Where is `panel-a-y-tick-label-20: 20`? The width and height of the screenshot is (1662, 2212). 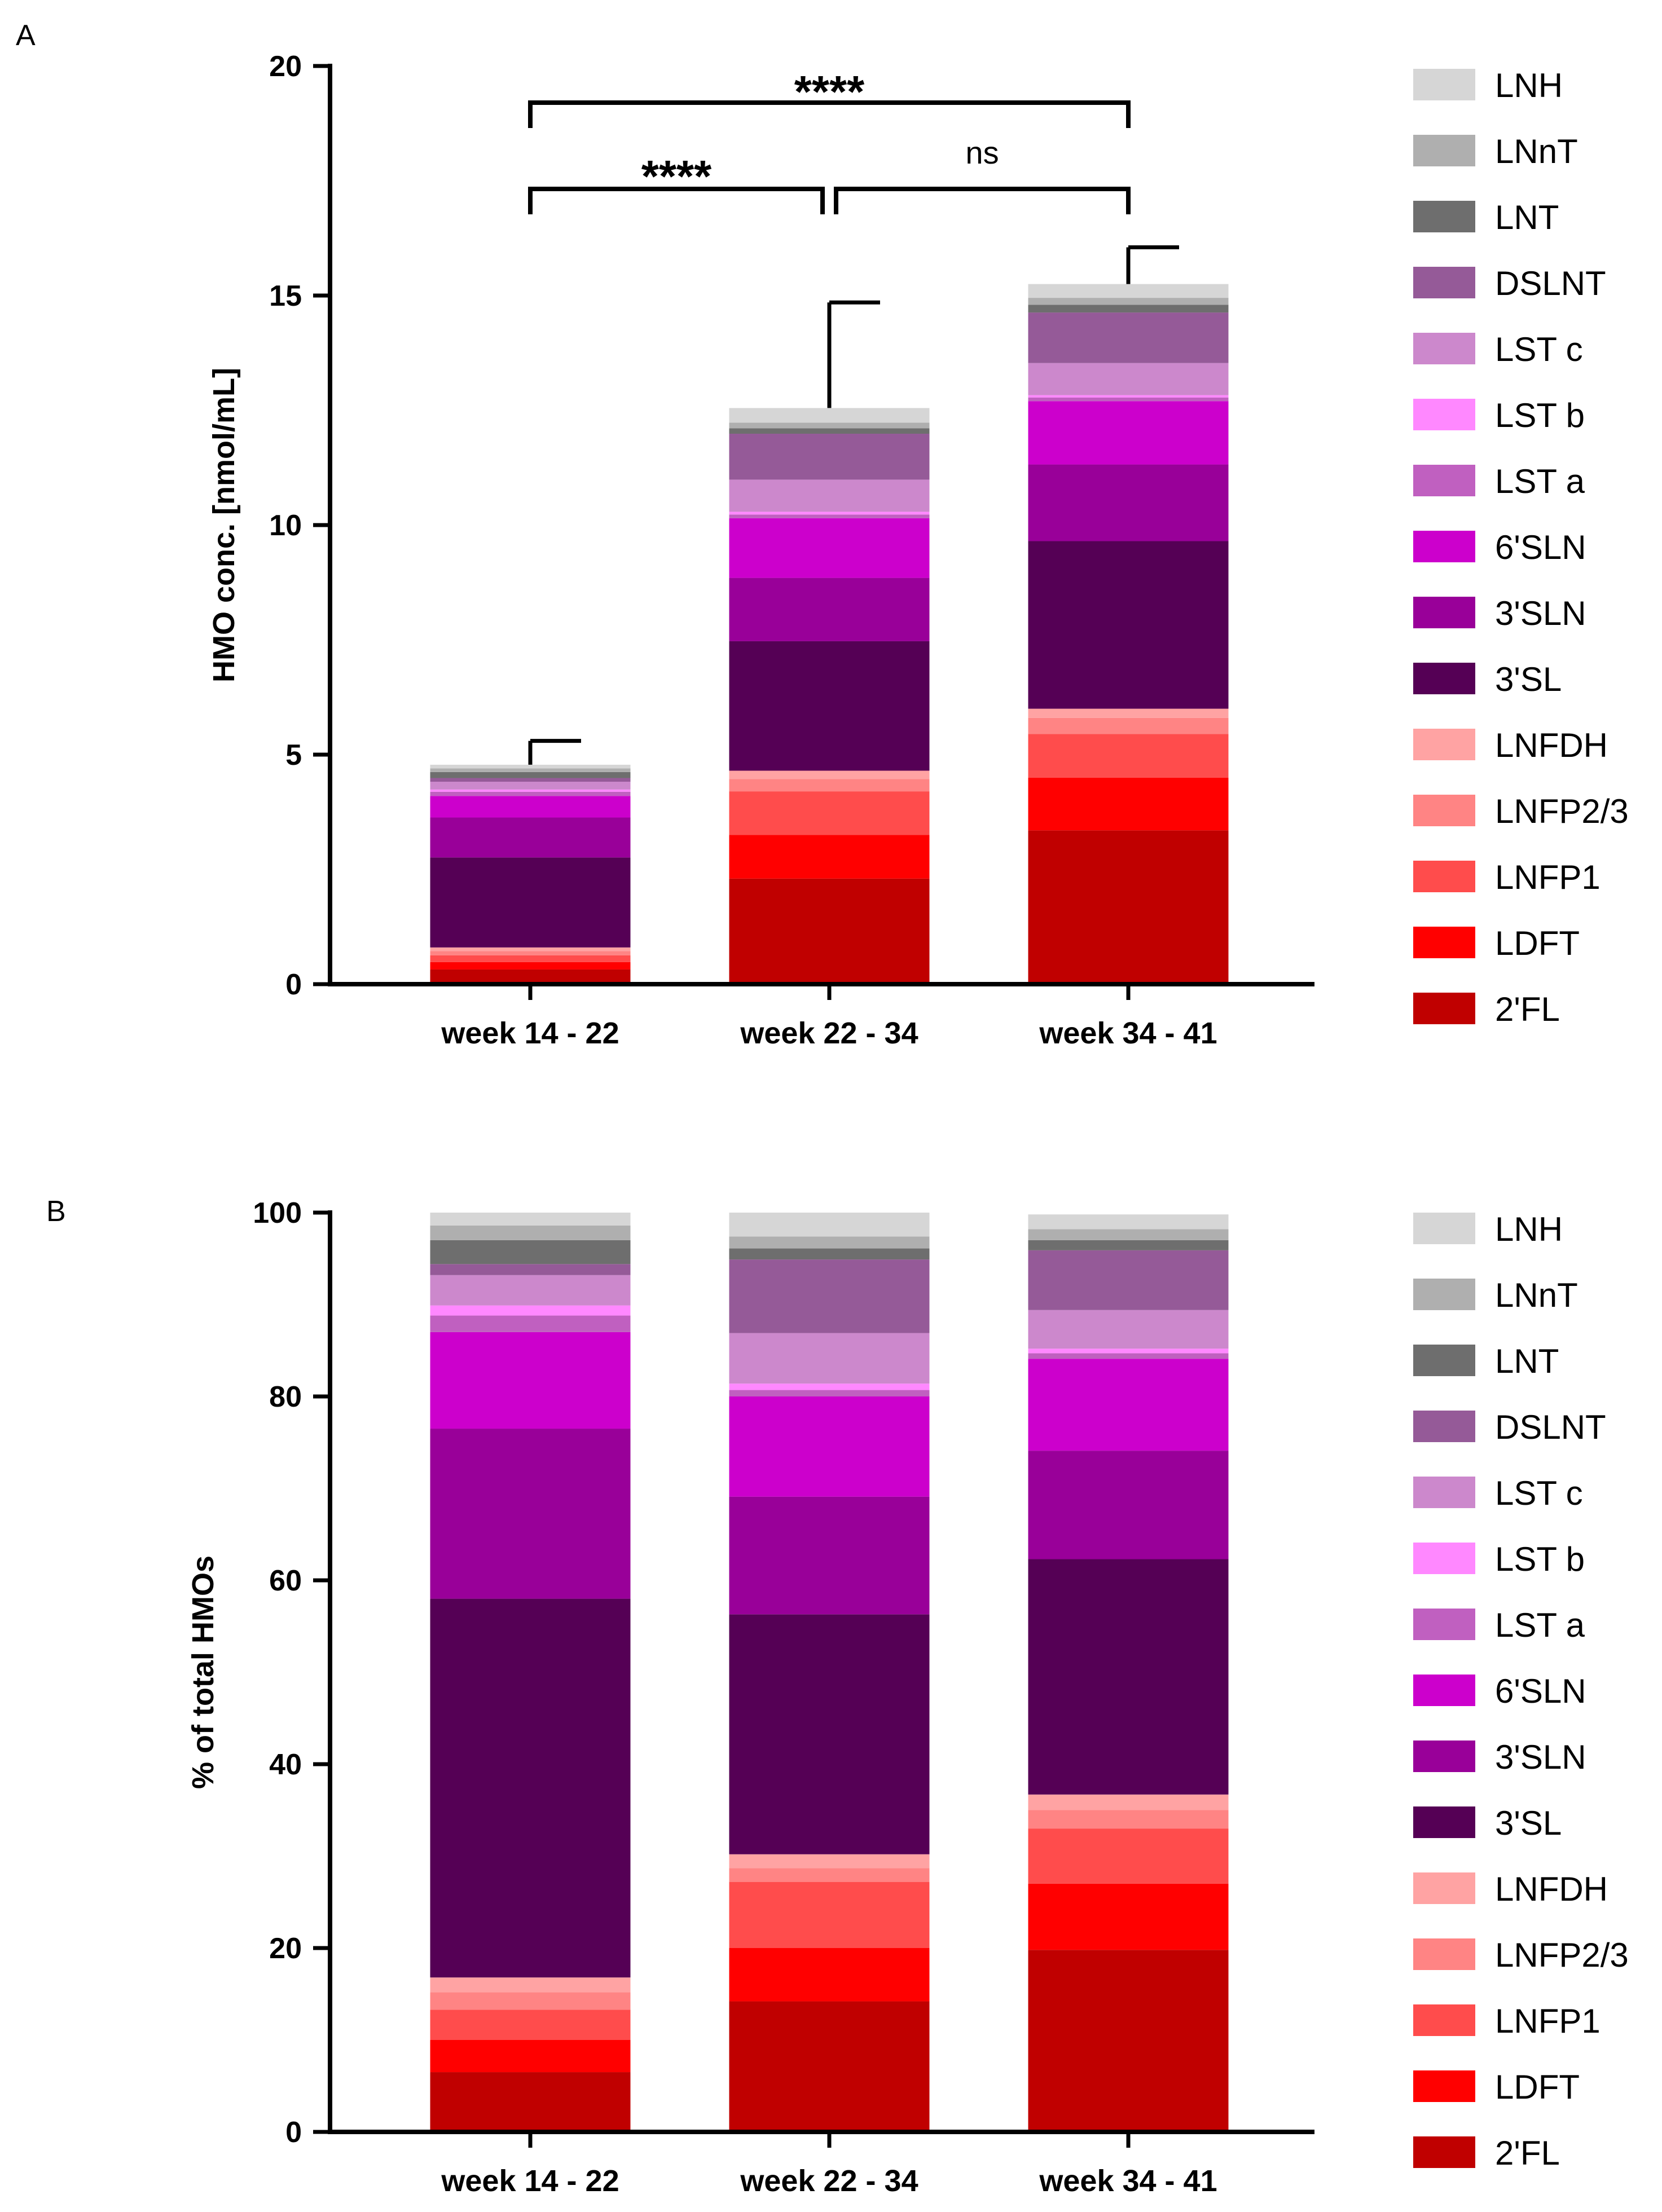
panel-a-y-tick-label-20: 20 is located at coordinates (285, 66).